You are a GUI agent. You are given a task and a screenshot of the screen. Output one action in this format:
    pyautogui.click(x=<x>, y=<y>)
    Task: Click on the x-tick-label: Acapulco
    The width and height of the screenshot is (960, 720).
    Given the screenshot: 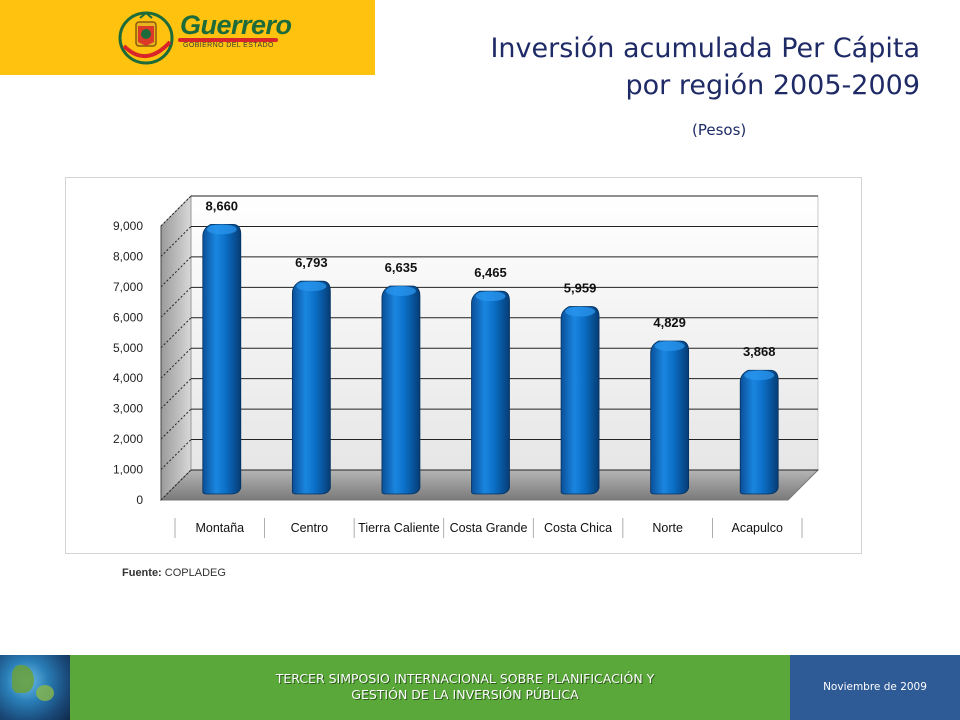 What is the action you would take?
    pyautogui.click(x=756, y=528)
    